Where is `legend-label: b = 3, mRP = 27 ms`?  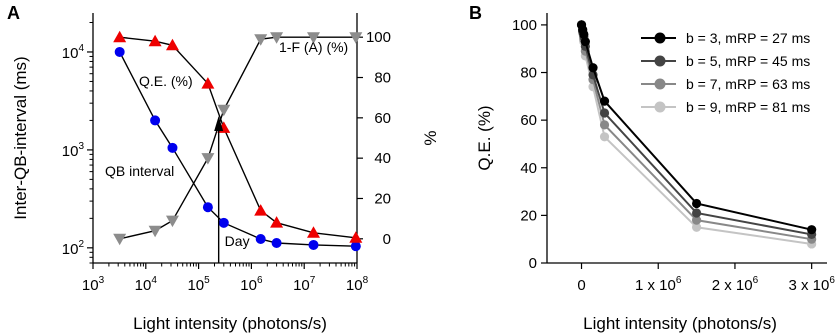 legend-label: b = 3, mRP = 27 ms is located at coordinates (748, 38).